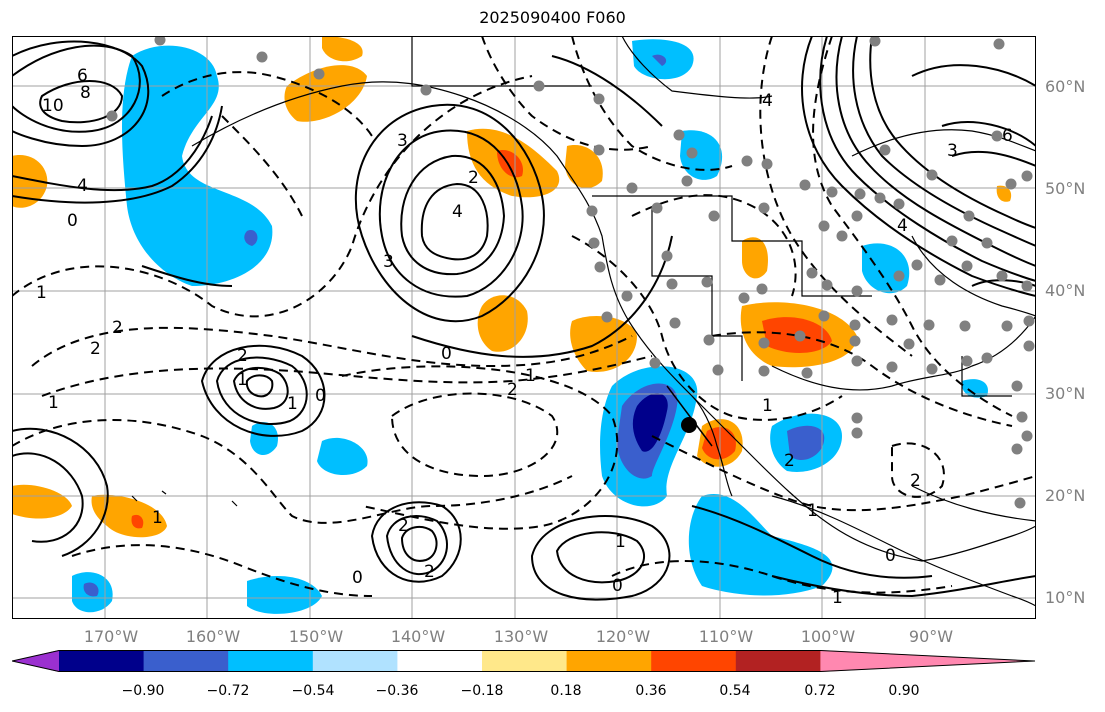  What do you see at coordinates (35, 661) in the screenshot?
I see `colorbar-extension-left` at bounding box center [35, 661].